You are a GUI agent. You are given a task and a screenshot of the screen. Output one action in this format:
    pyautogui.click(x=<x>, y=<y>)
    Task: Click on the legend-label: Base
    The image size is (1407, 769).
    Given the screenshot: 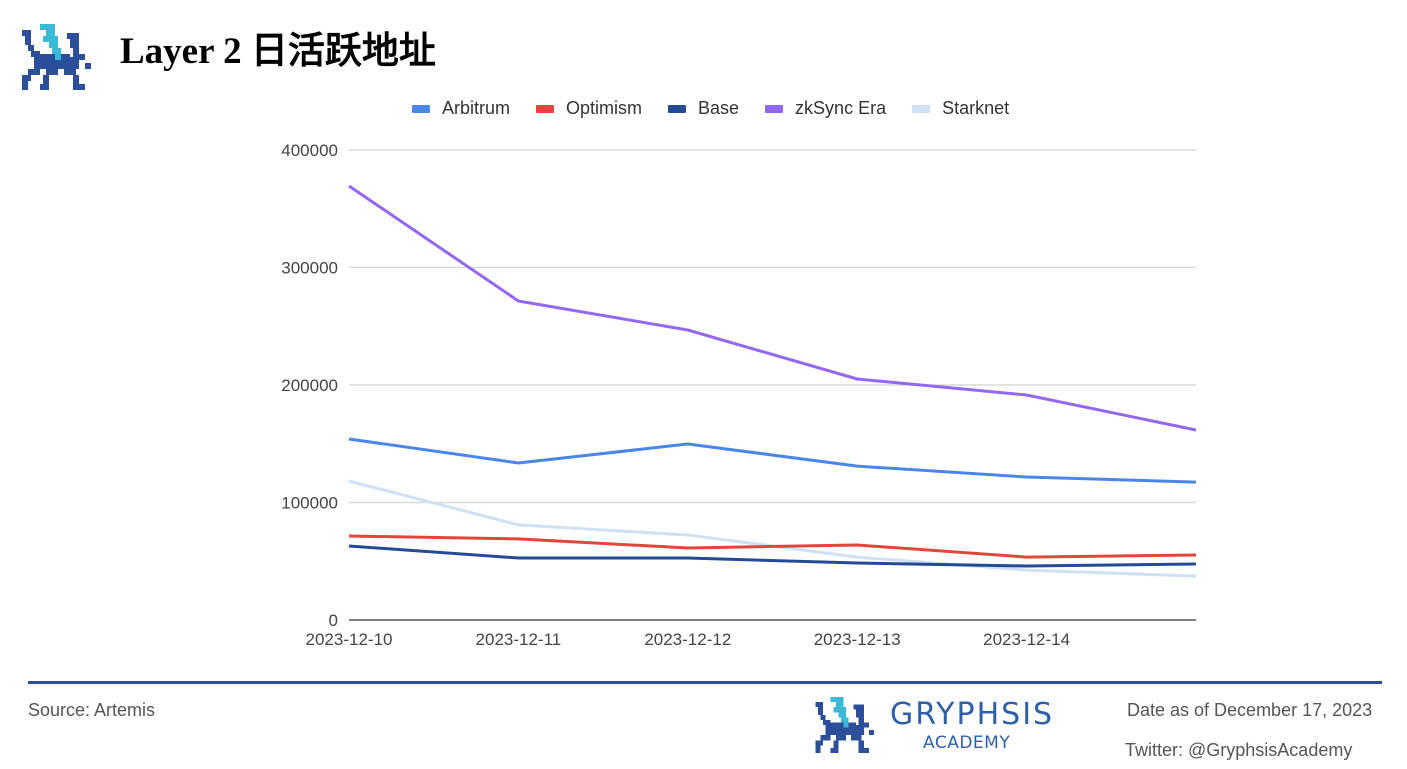 What is the action you would take?
    pyautogui.click(x=719, y=108)
    